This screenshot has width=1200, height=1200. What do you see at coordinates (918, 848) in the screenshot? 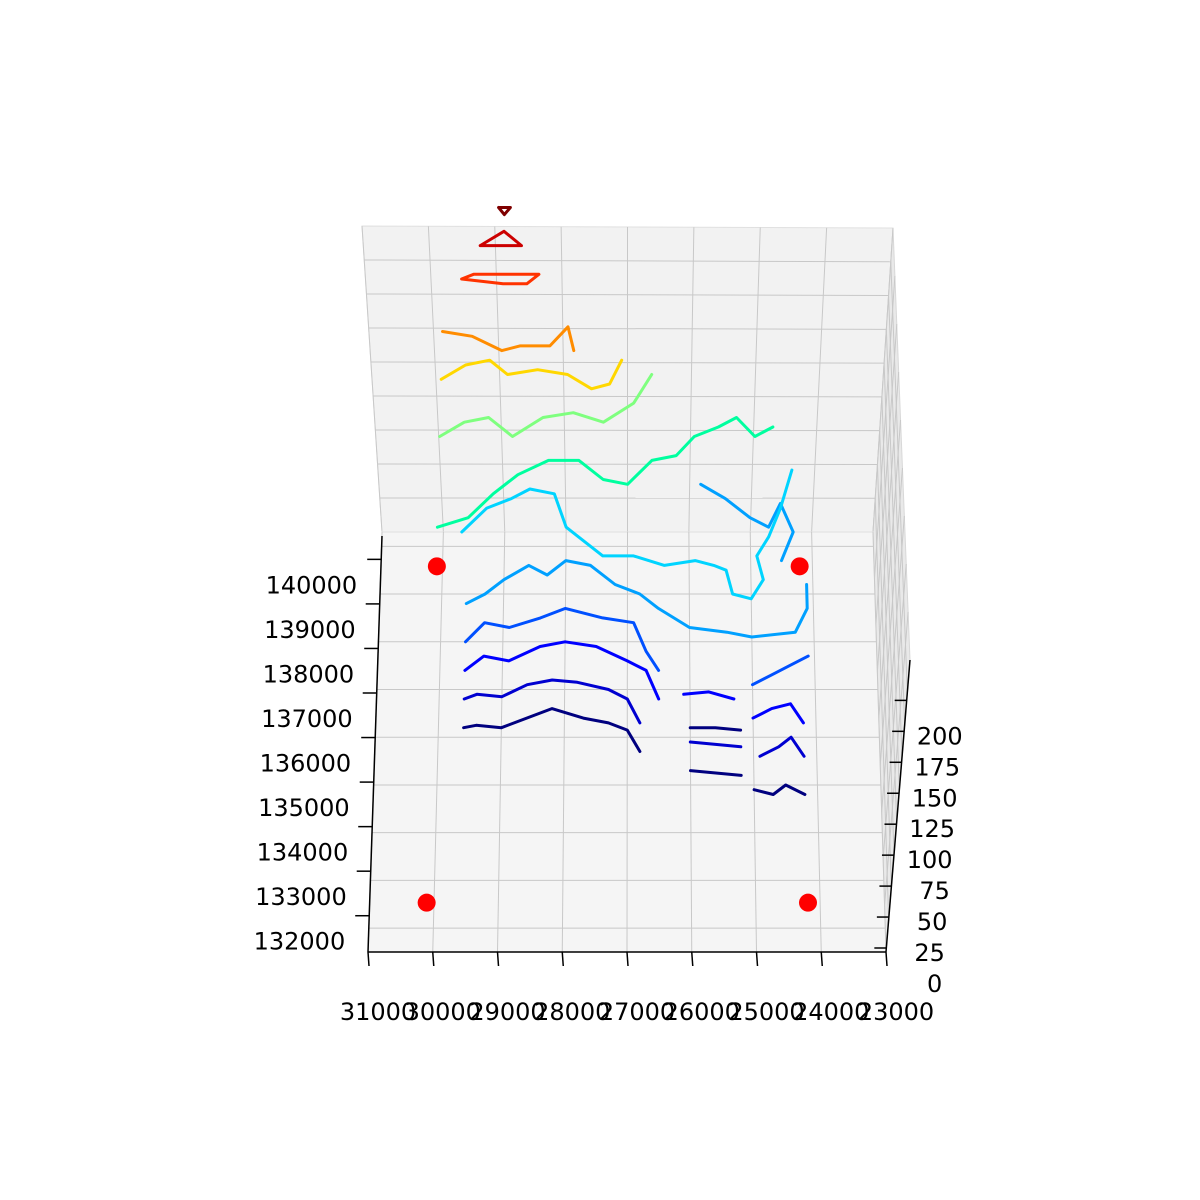
I see `z-axis-ticks: 200 175 150 125 100 75 50 25 0` at bounding box center [918, 848].